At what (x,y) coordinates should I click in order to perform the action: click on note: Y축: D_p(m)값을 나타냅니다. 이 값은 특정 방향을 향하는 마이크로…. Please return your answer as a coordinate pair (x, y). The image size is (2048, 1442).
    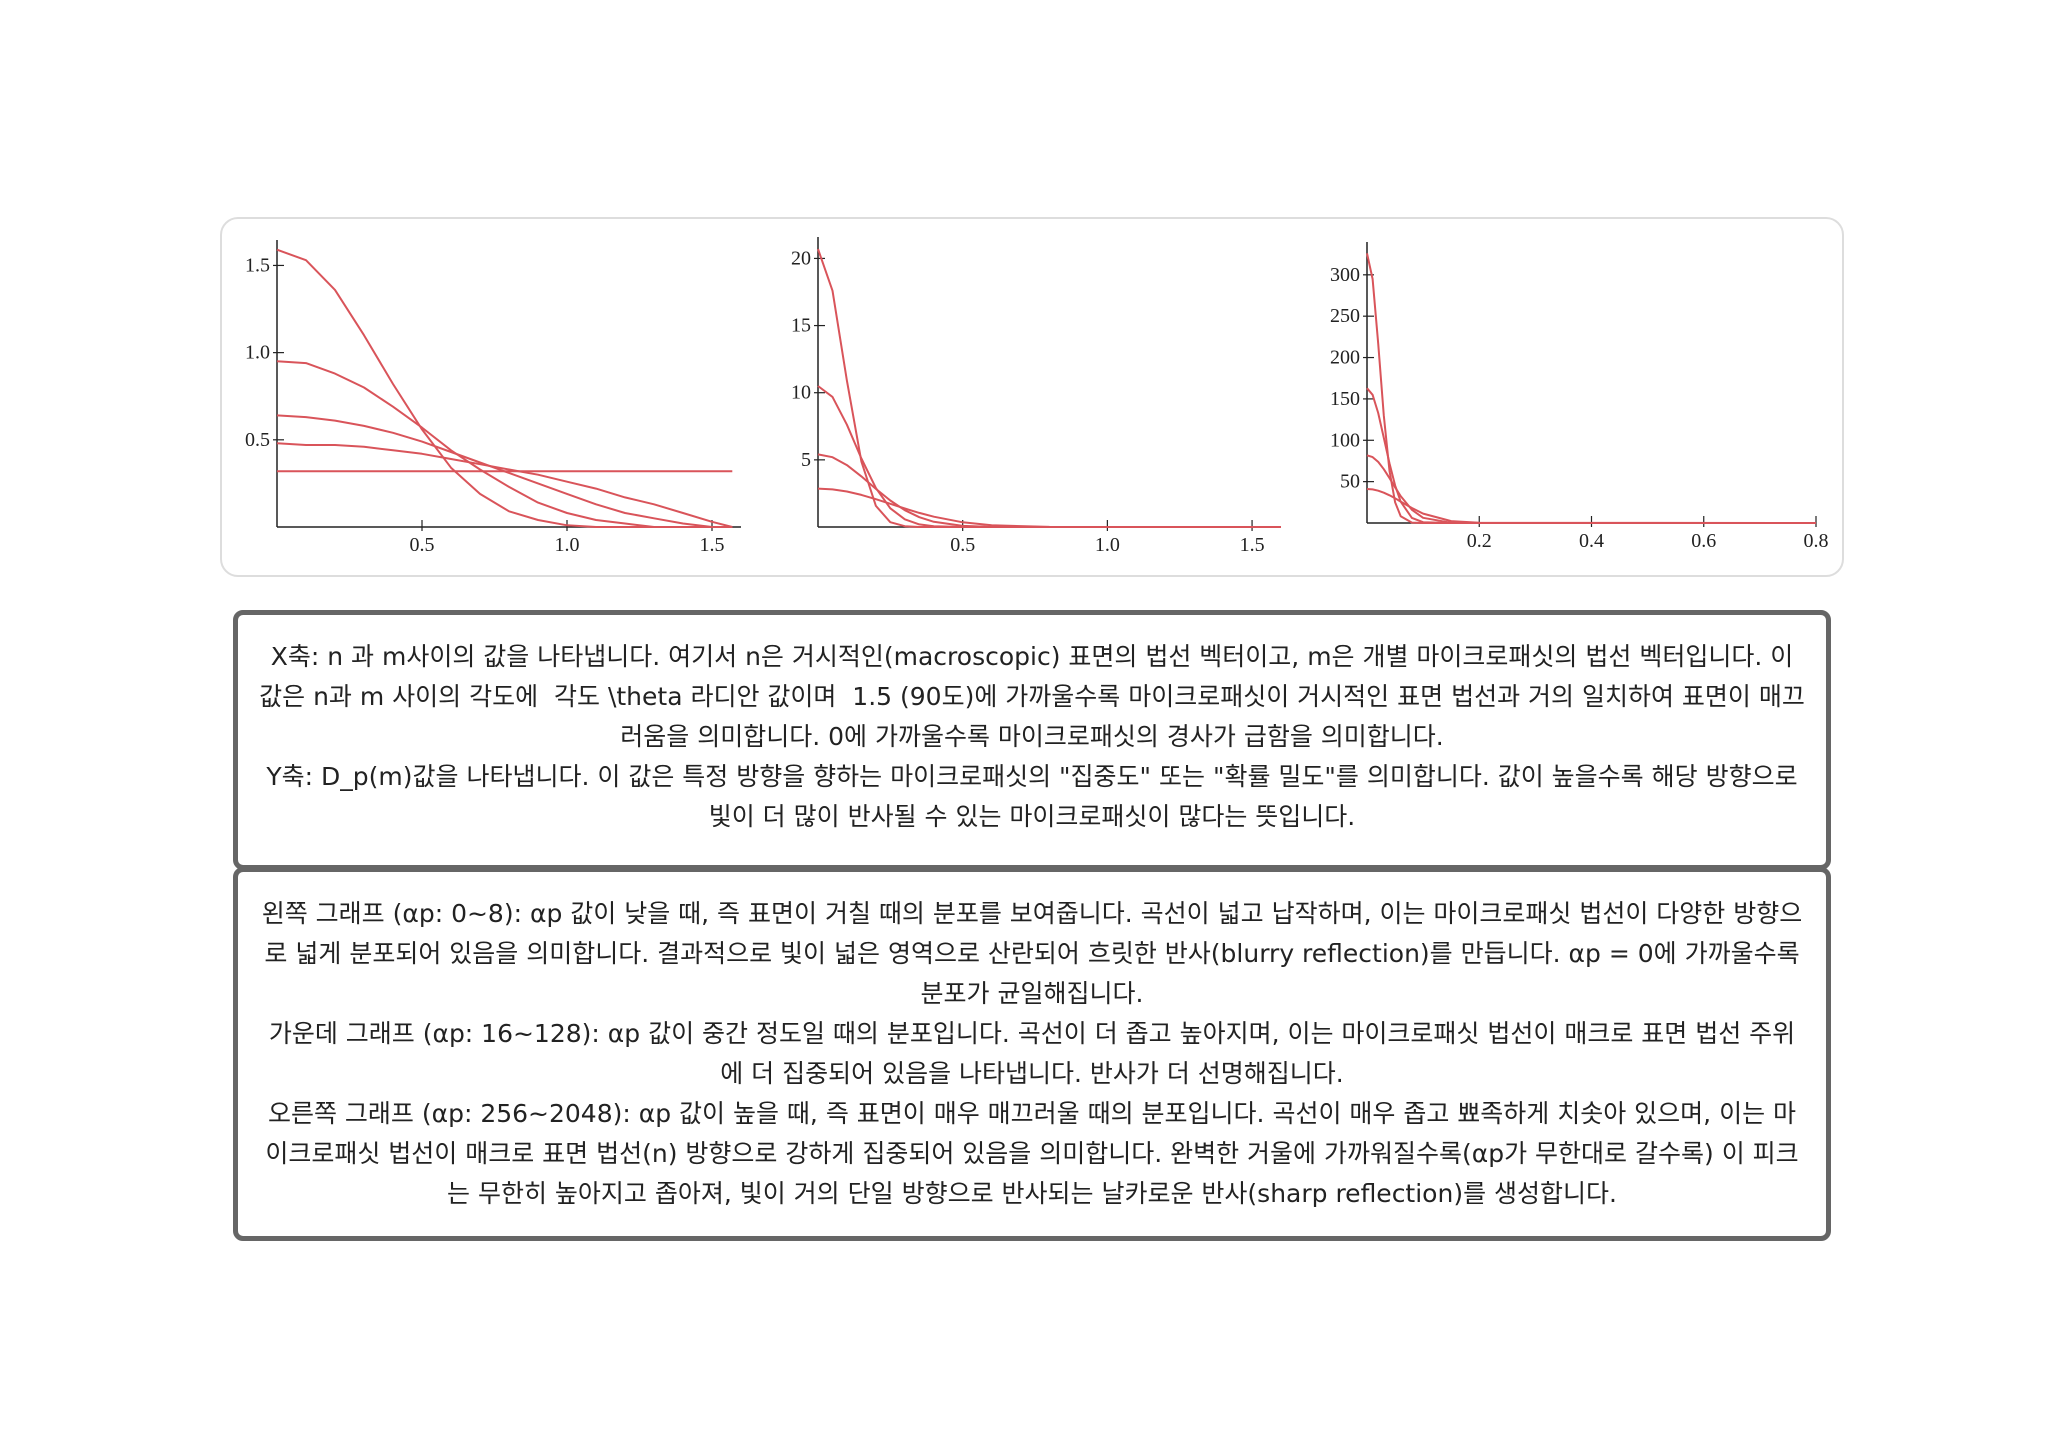
    Looking at the image, I should click on (1036, 796).